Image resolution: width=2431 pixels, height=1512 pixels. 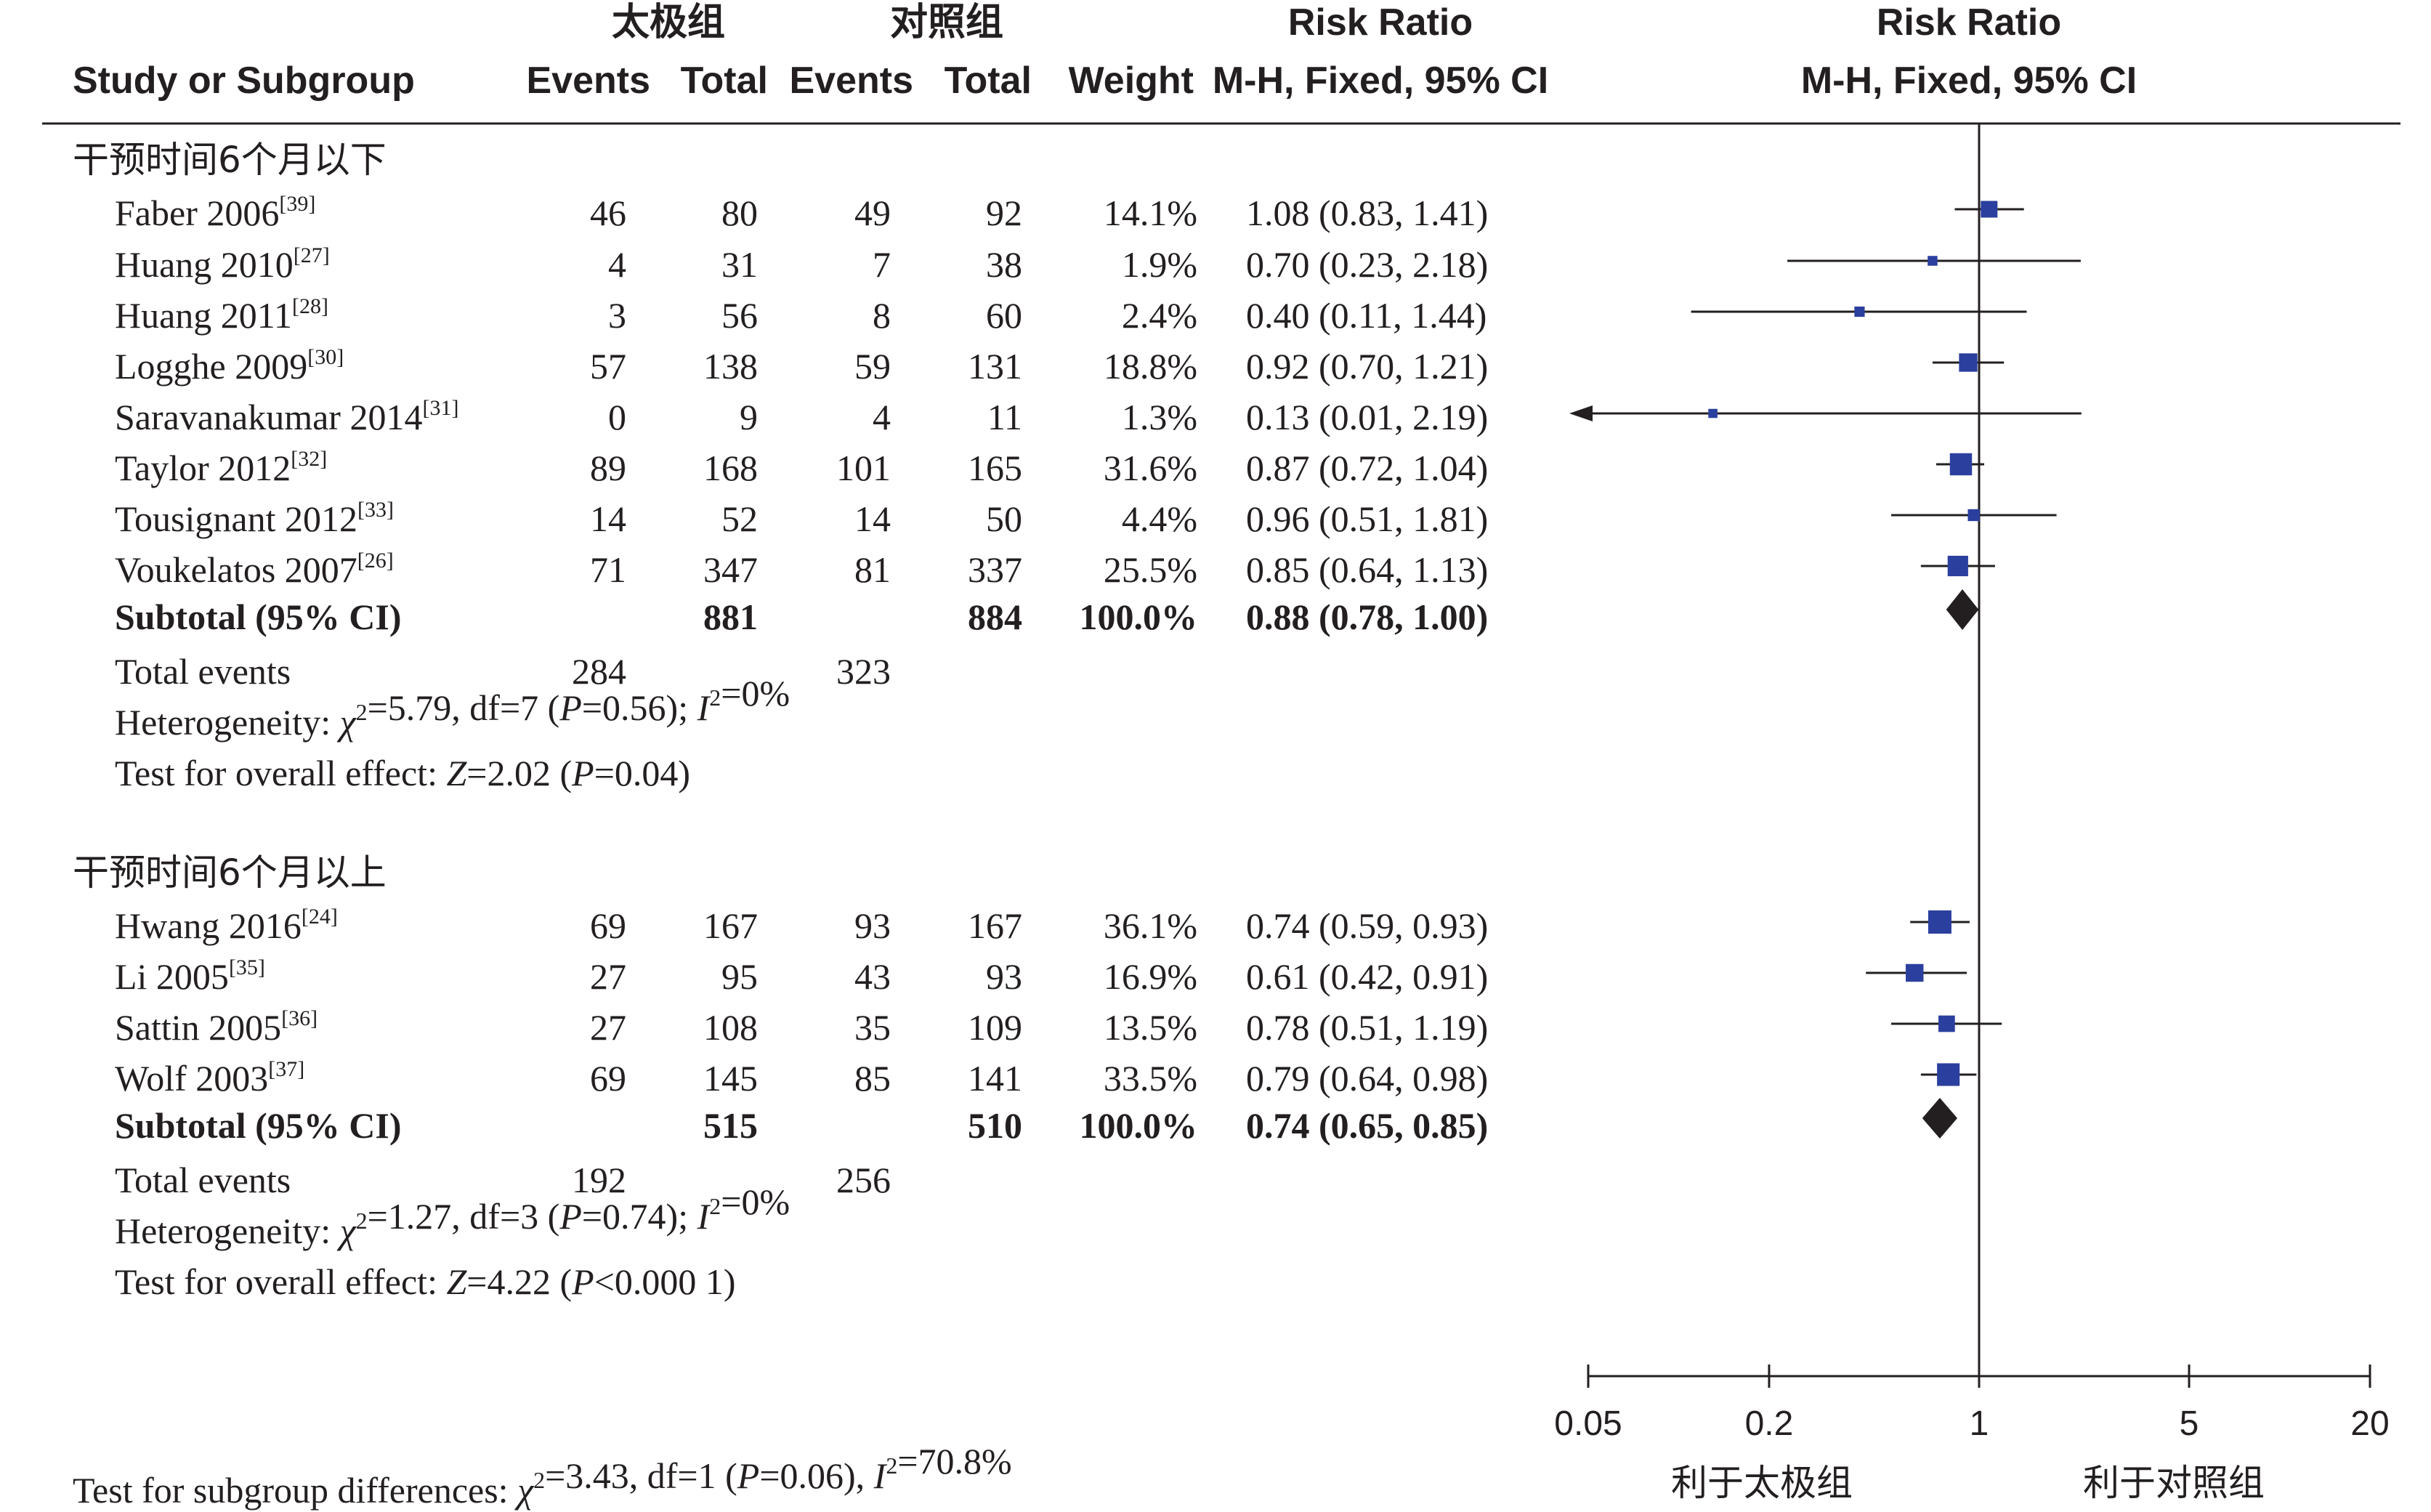 I want to click on total-group2: 167, so click(x=995, y=926).